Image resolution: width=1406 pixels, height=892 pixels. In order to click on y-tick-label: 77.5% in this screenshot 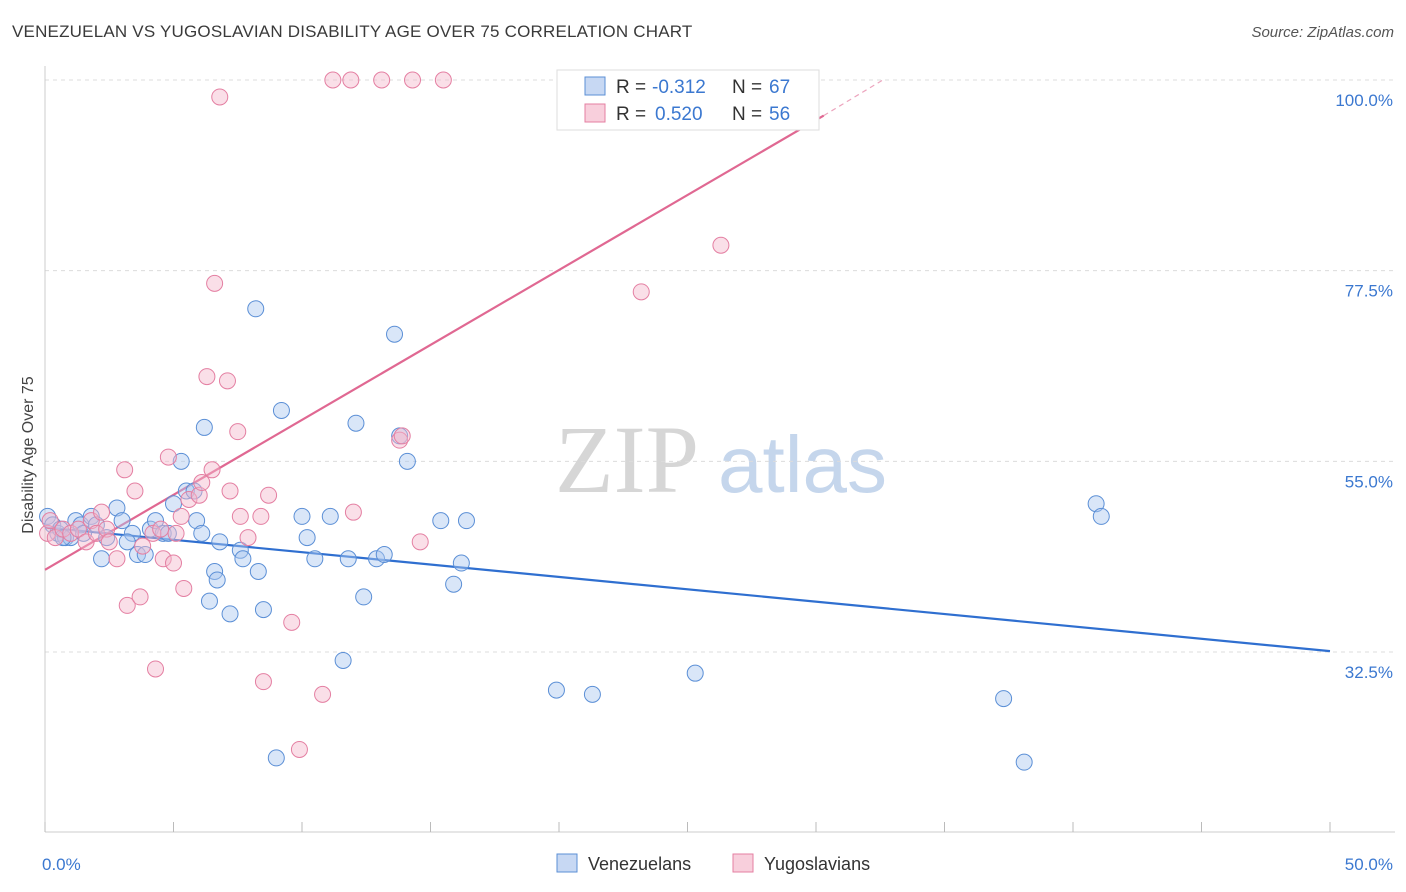, I will do `click(1369, 291)`.